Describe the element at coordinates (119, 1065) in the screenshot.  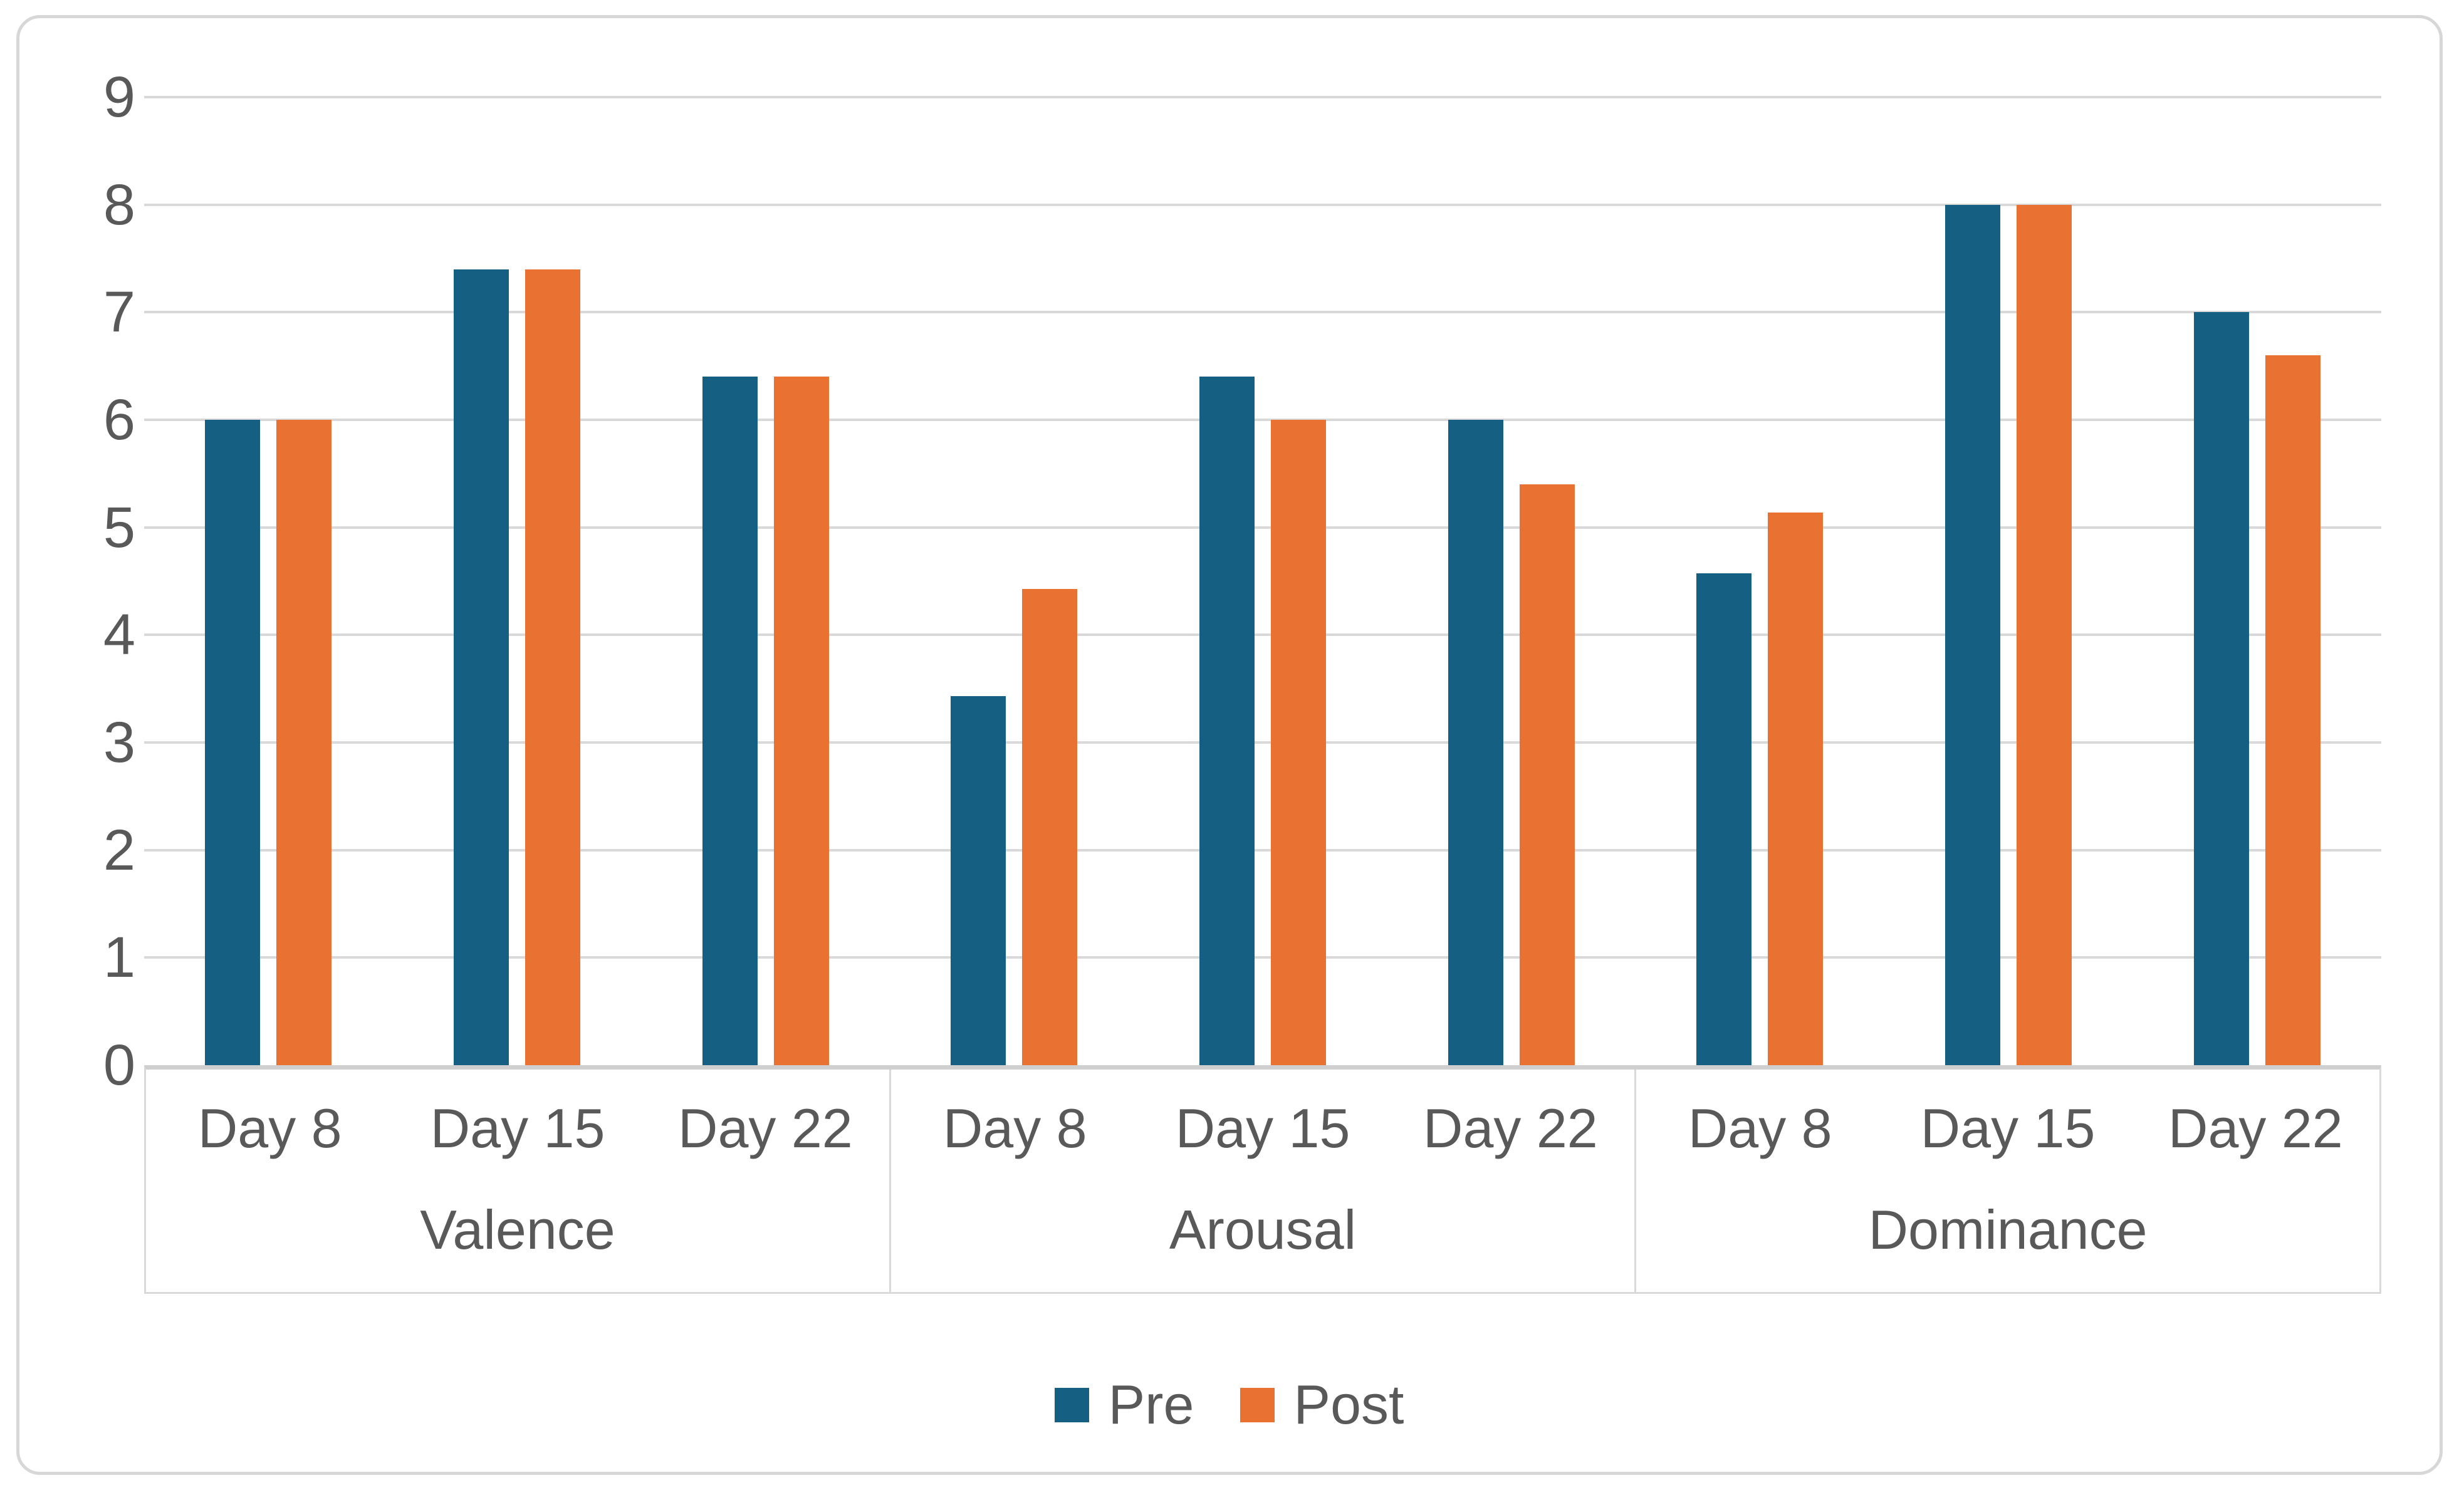
I see `y-tick-label-0: 0` at that location.